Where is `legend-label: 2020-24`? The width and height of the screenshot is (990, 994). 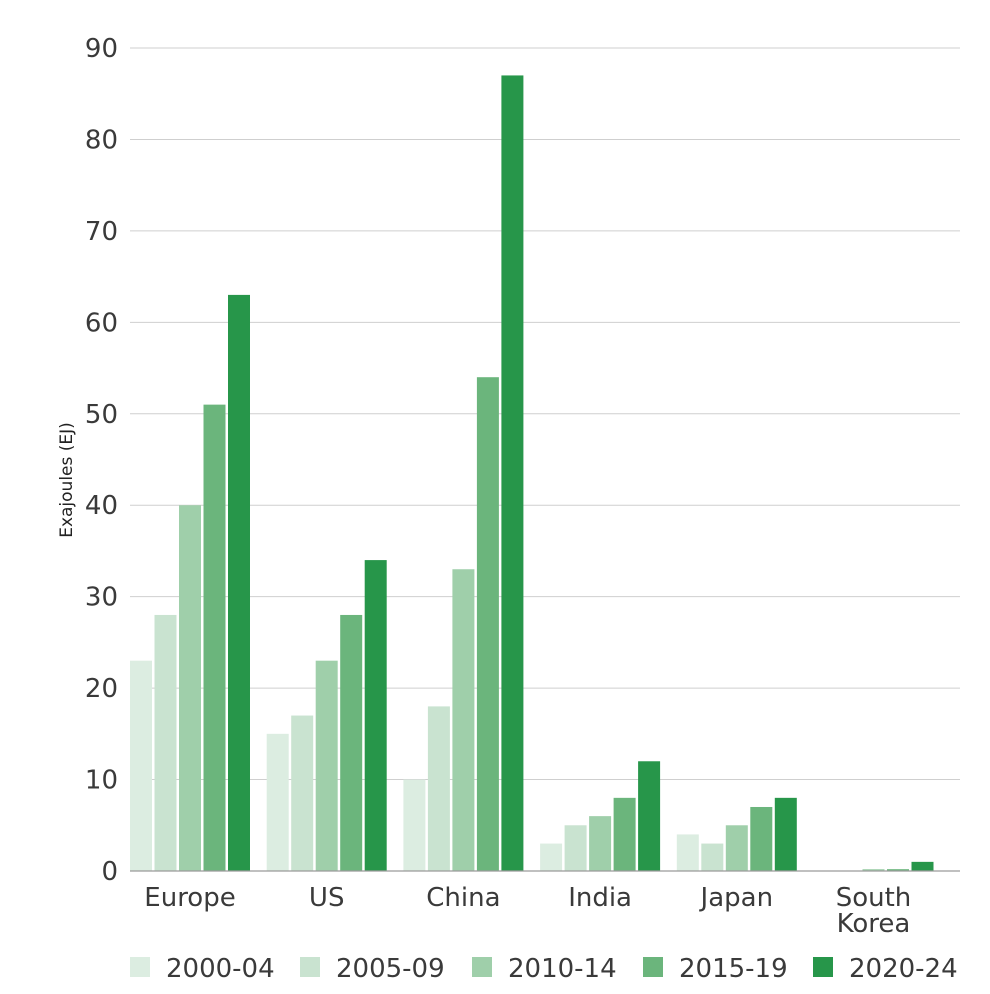 legend-label: 2020-24 is located at coordinates (903, 969).